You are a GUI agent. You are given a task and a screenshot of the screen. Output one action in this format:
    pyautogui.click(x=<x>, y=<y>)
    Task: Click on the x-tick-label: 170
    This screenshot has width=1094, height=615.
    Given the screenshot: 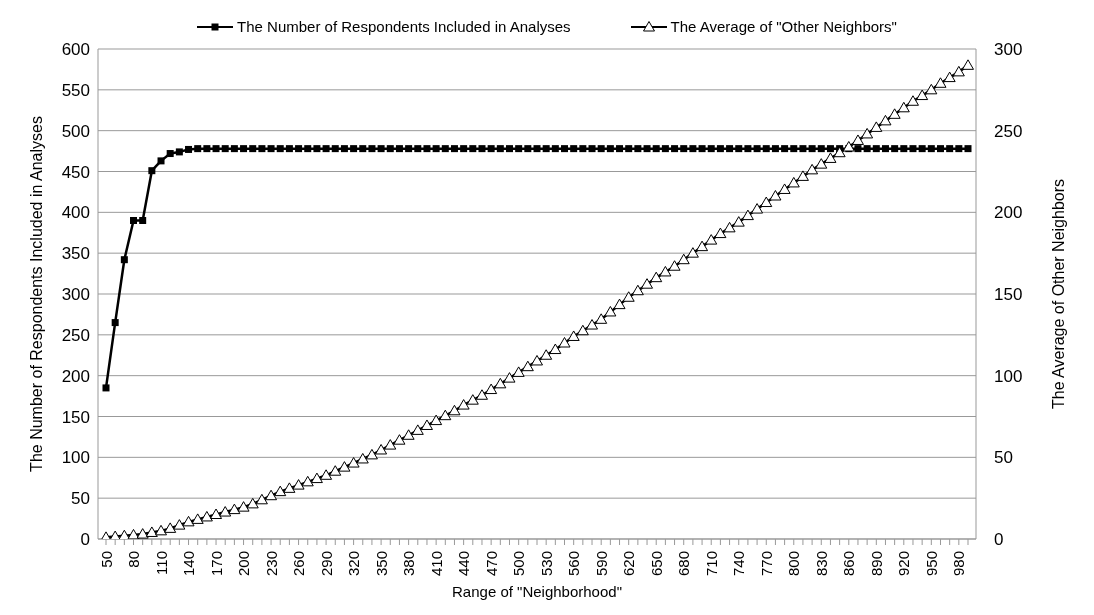 What is the action you would take?
    pyautogui.click(x=216, y=564)
    